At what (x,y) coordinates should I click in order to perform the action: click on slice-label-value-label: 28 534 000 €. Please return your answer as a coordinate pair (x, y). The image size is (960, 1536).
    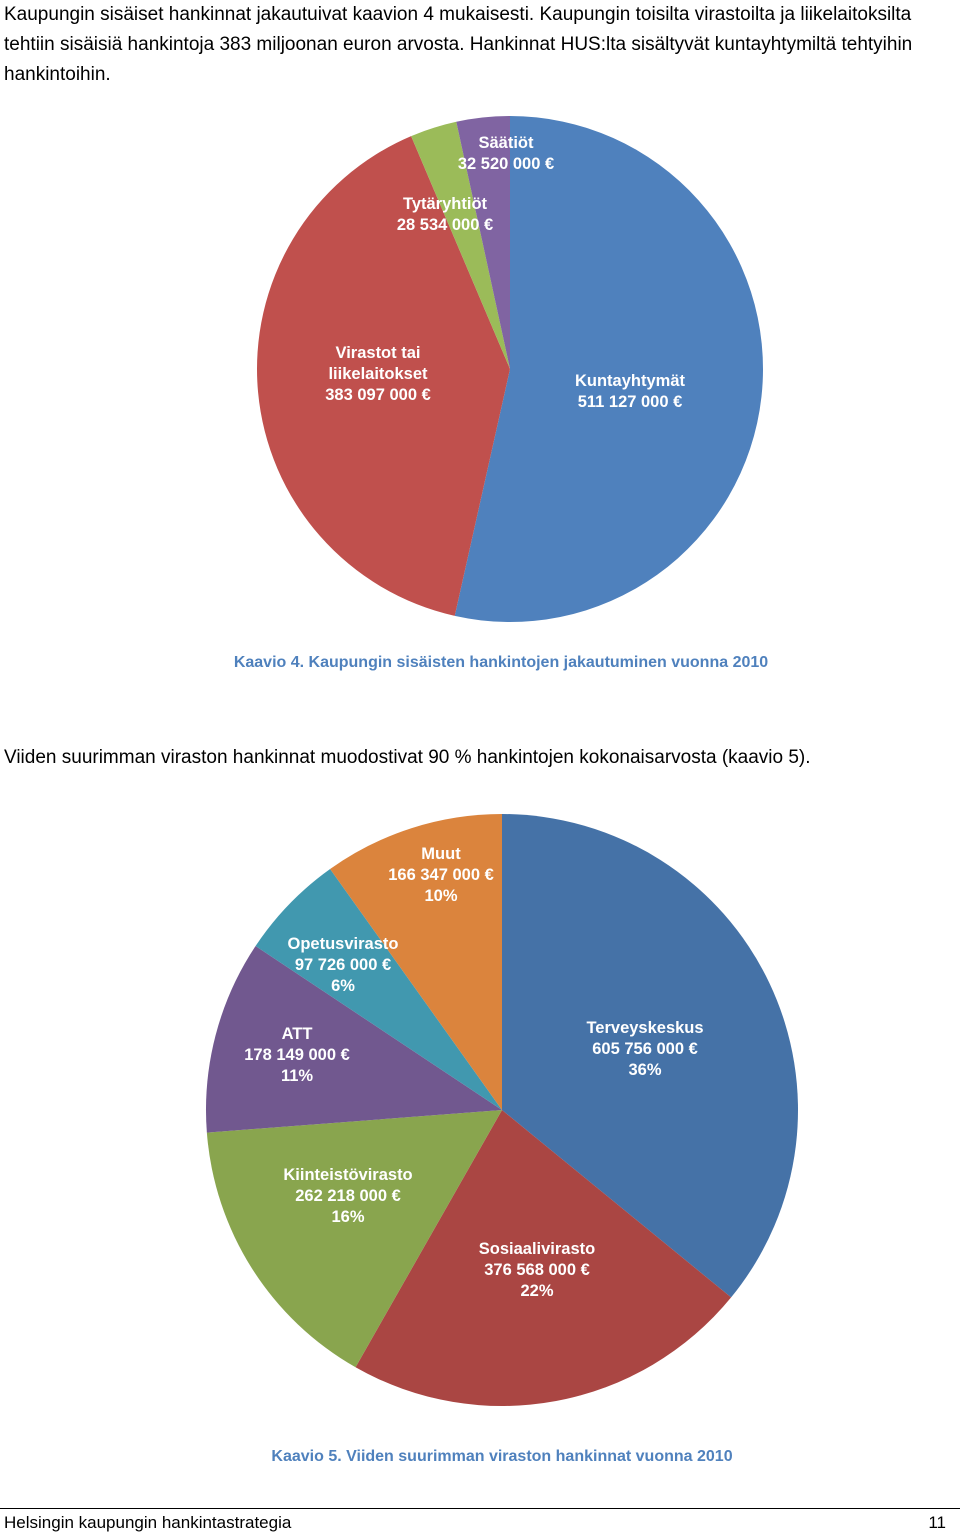
    Looking at the image, I should click on (445, 225).